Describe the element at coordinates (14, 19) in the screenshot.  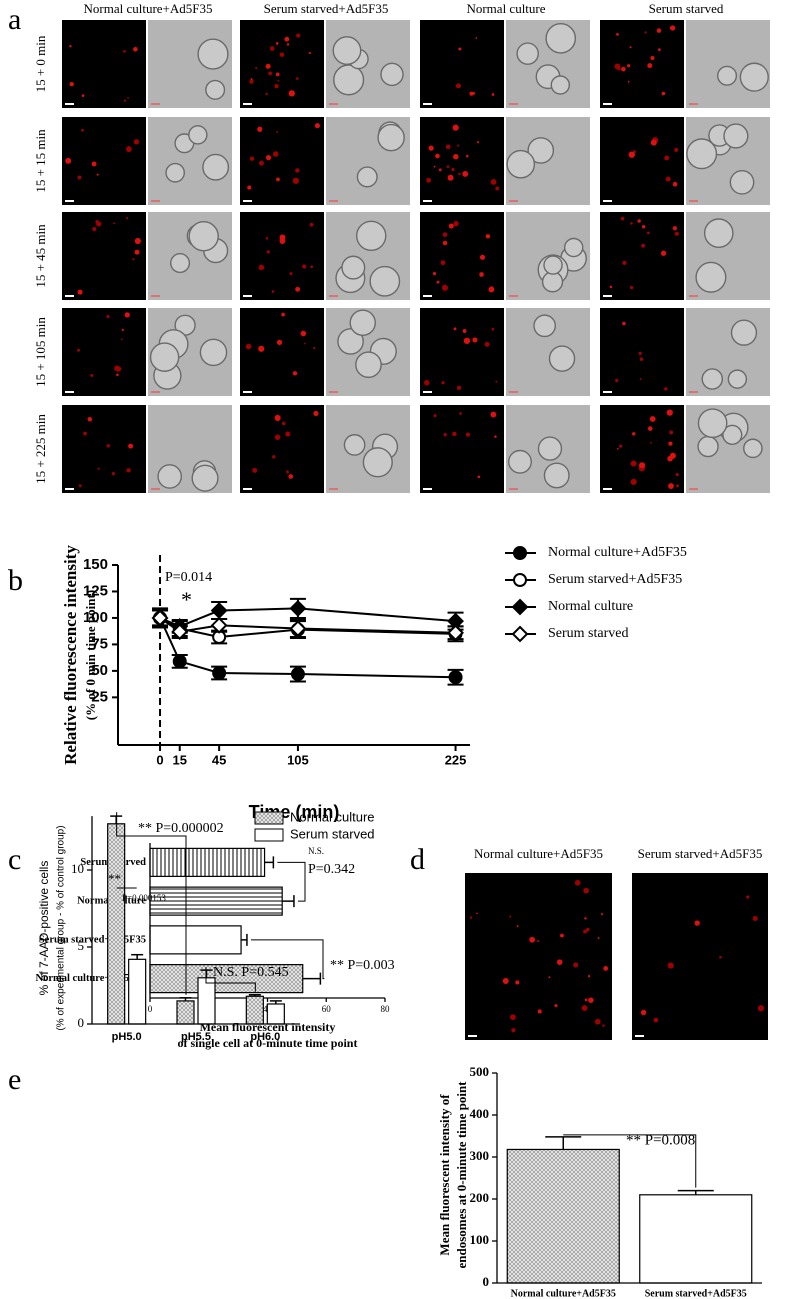
I see `panel-label: a` at that location.